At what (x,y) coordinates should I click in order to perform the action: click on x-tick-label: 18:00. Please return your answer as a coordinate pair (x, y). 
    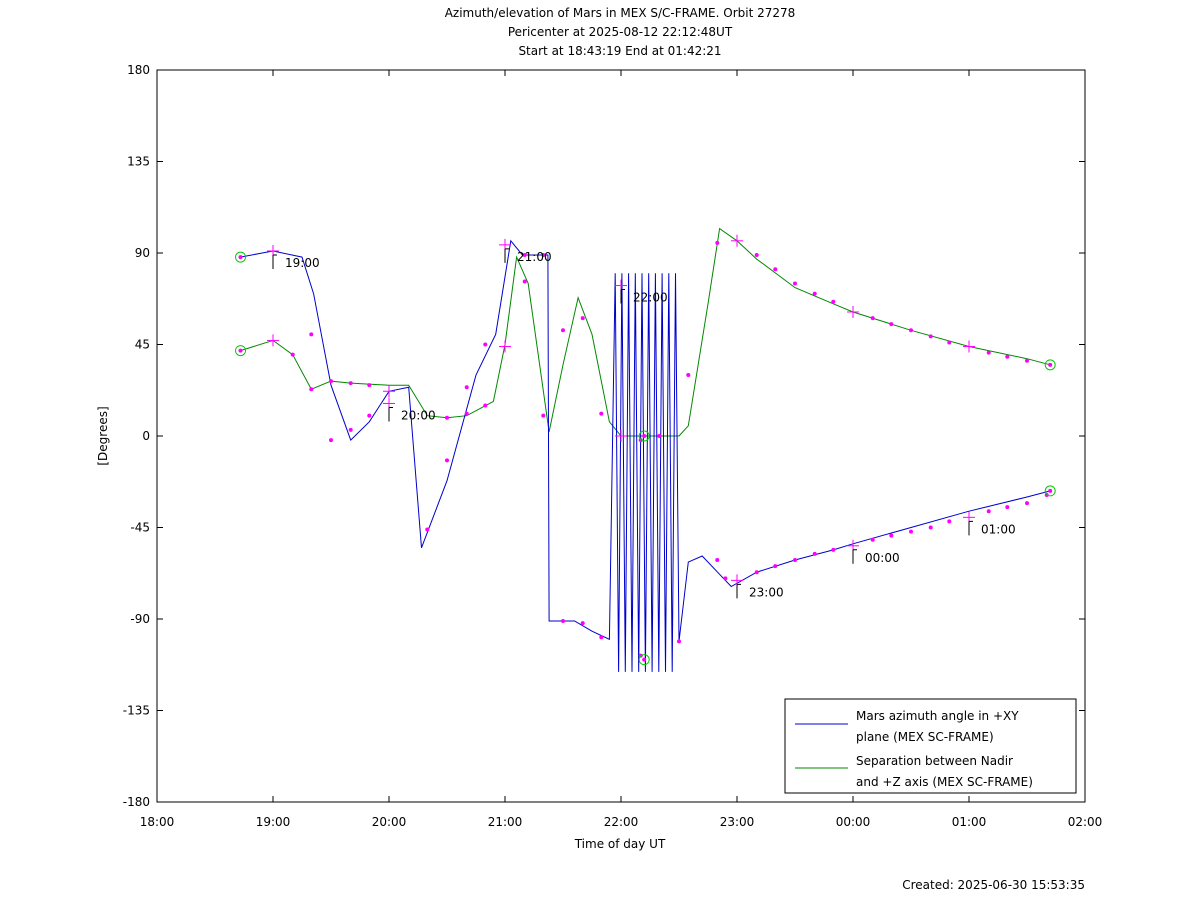
    Looking at the image, I should click on (157, 822).